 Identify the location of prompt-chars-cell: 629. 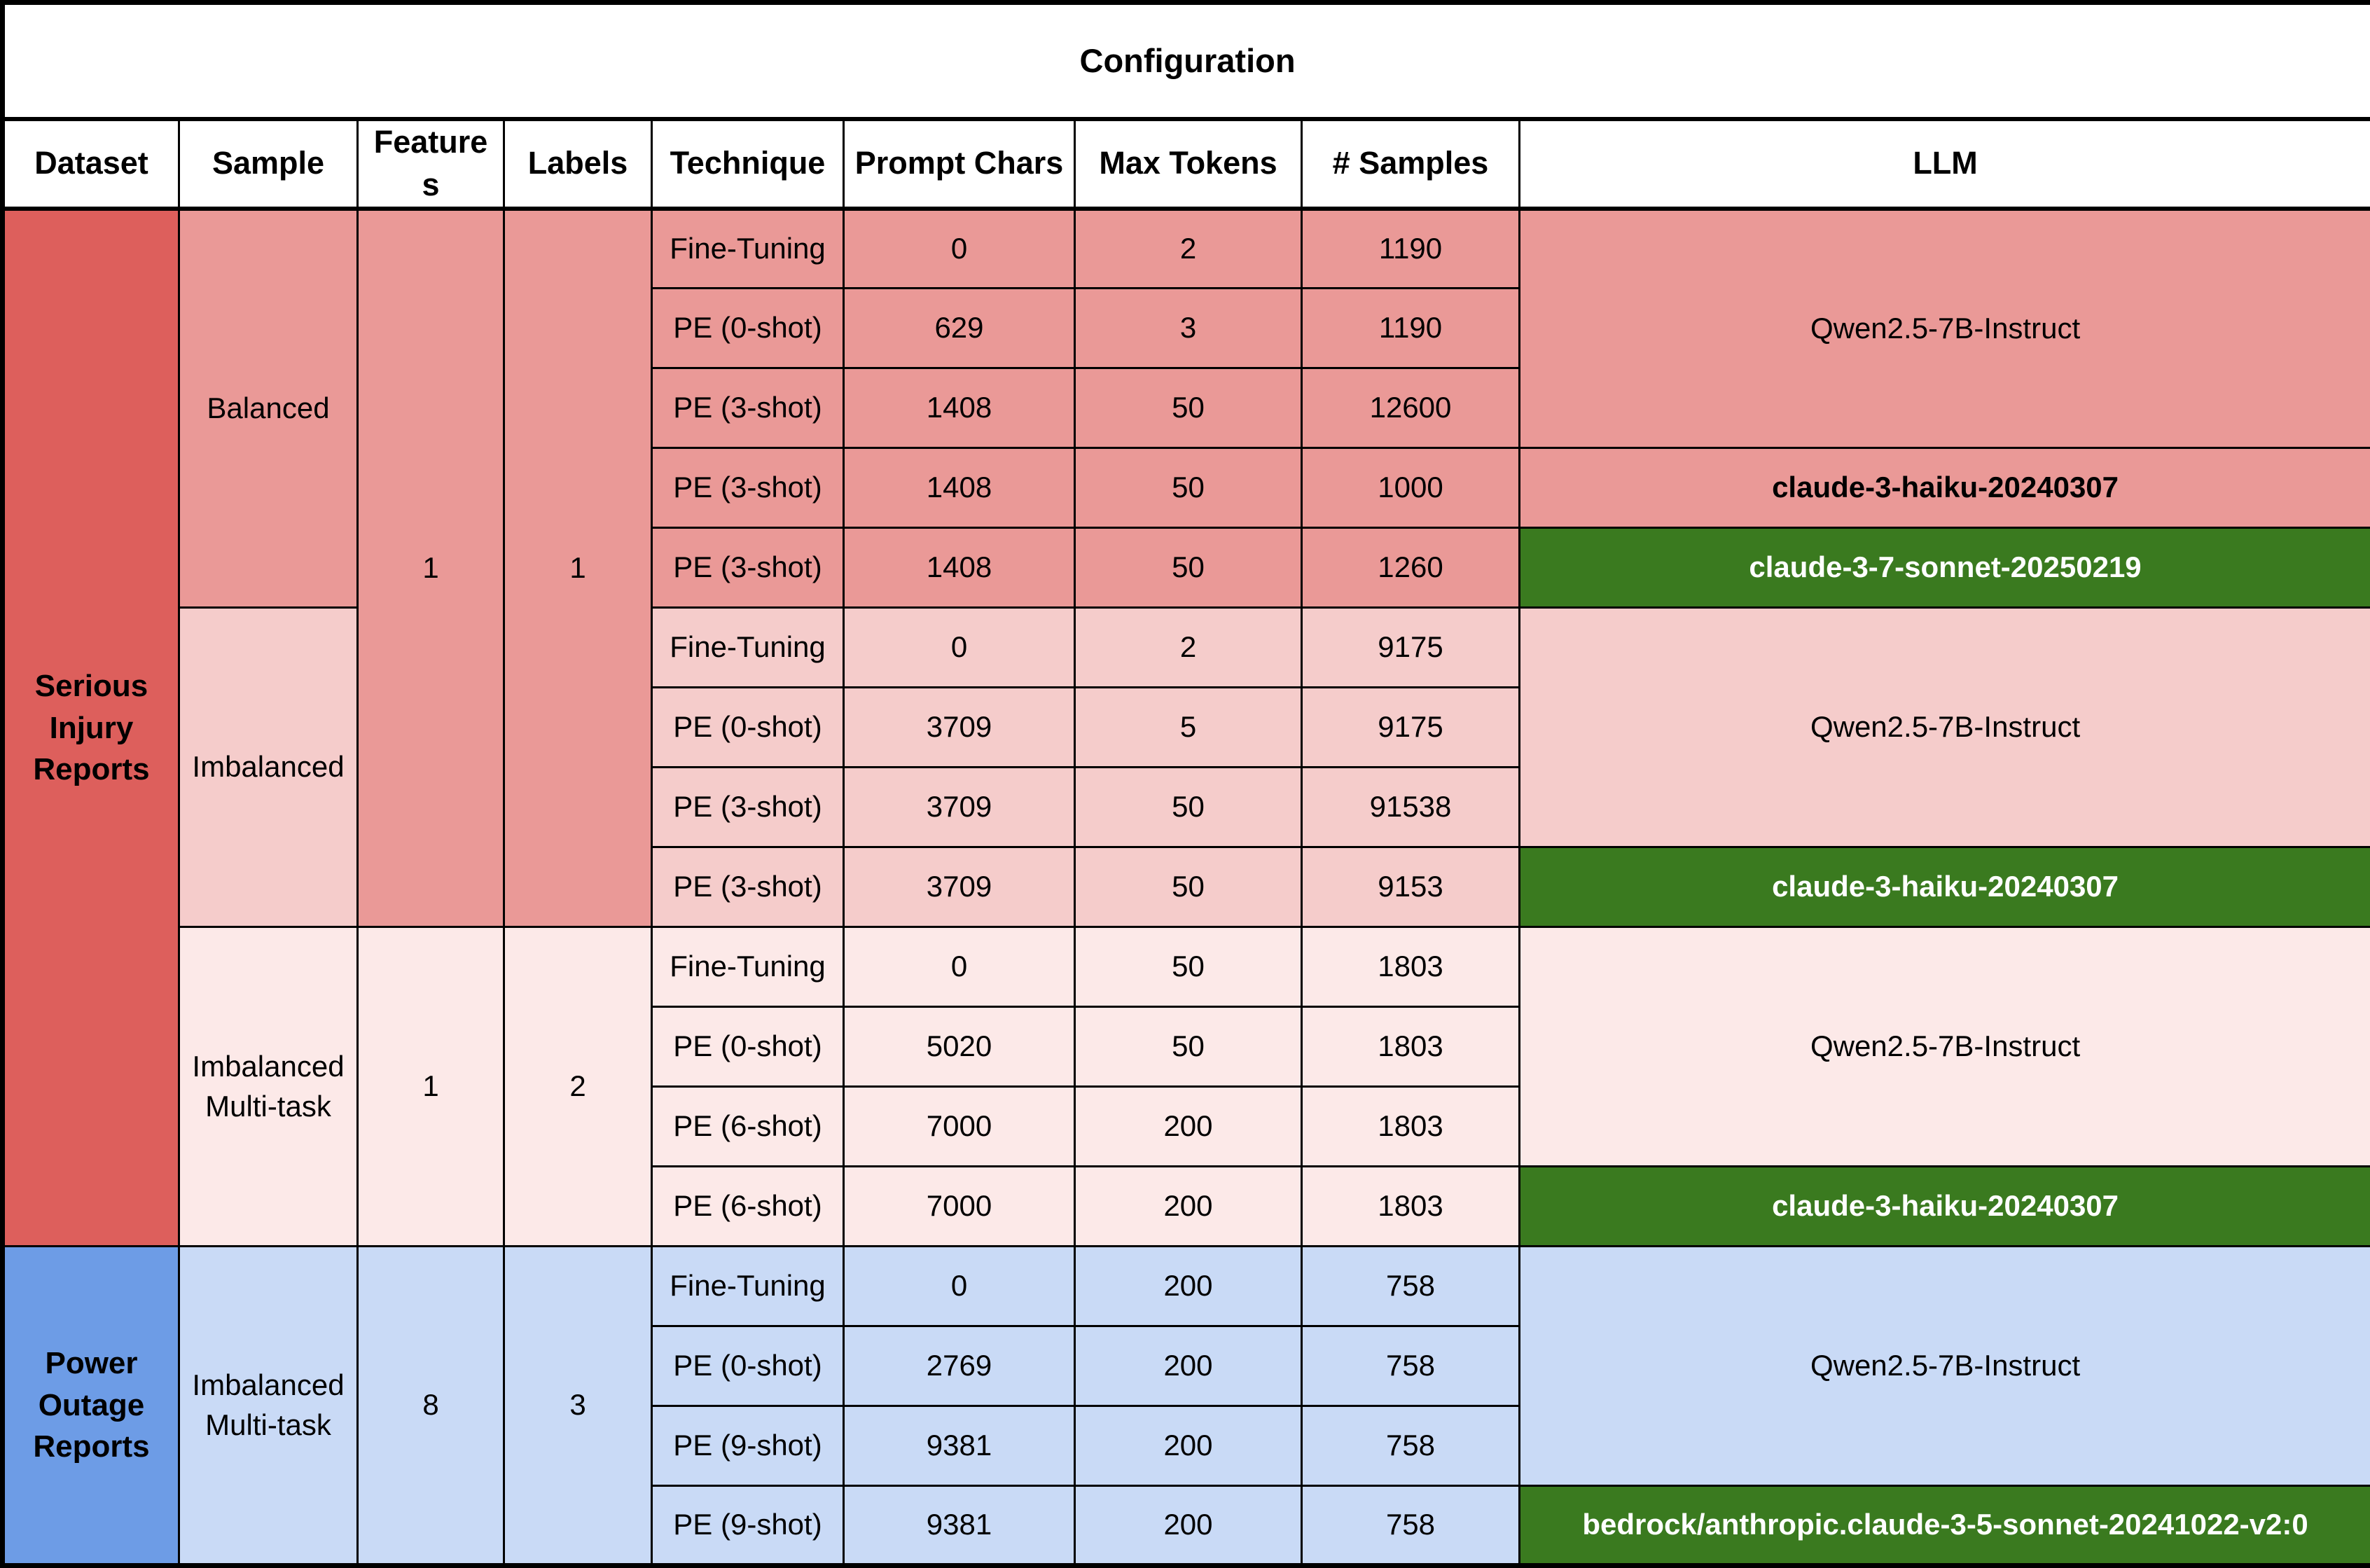
(960, 328).